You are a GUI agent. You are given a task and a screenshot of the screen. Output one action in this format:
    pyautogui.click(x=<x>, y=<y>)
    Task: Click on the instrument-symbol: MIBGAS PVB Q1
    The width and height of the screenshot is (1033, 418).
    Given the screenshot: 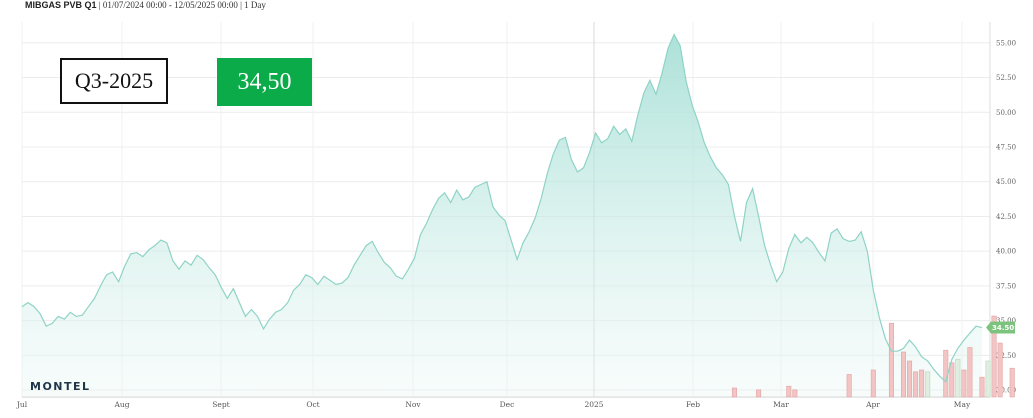 What is the action you would take?
    pyautogui.click(x=61, y=5)
    